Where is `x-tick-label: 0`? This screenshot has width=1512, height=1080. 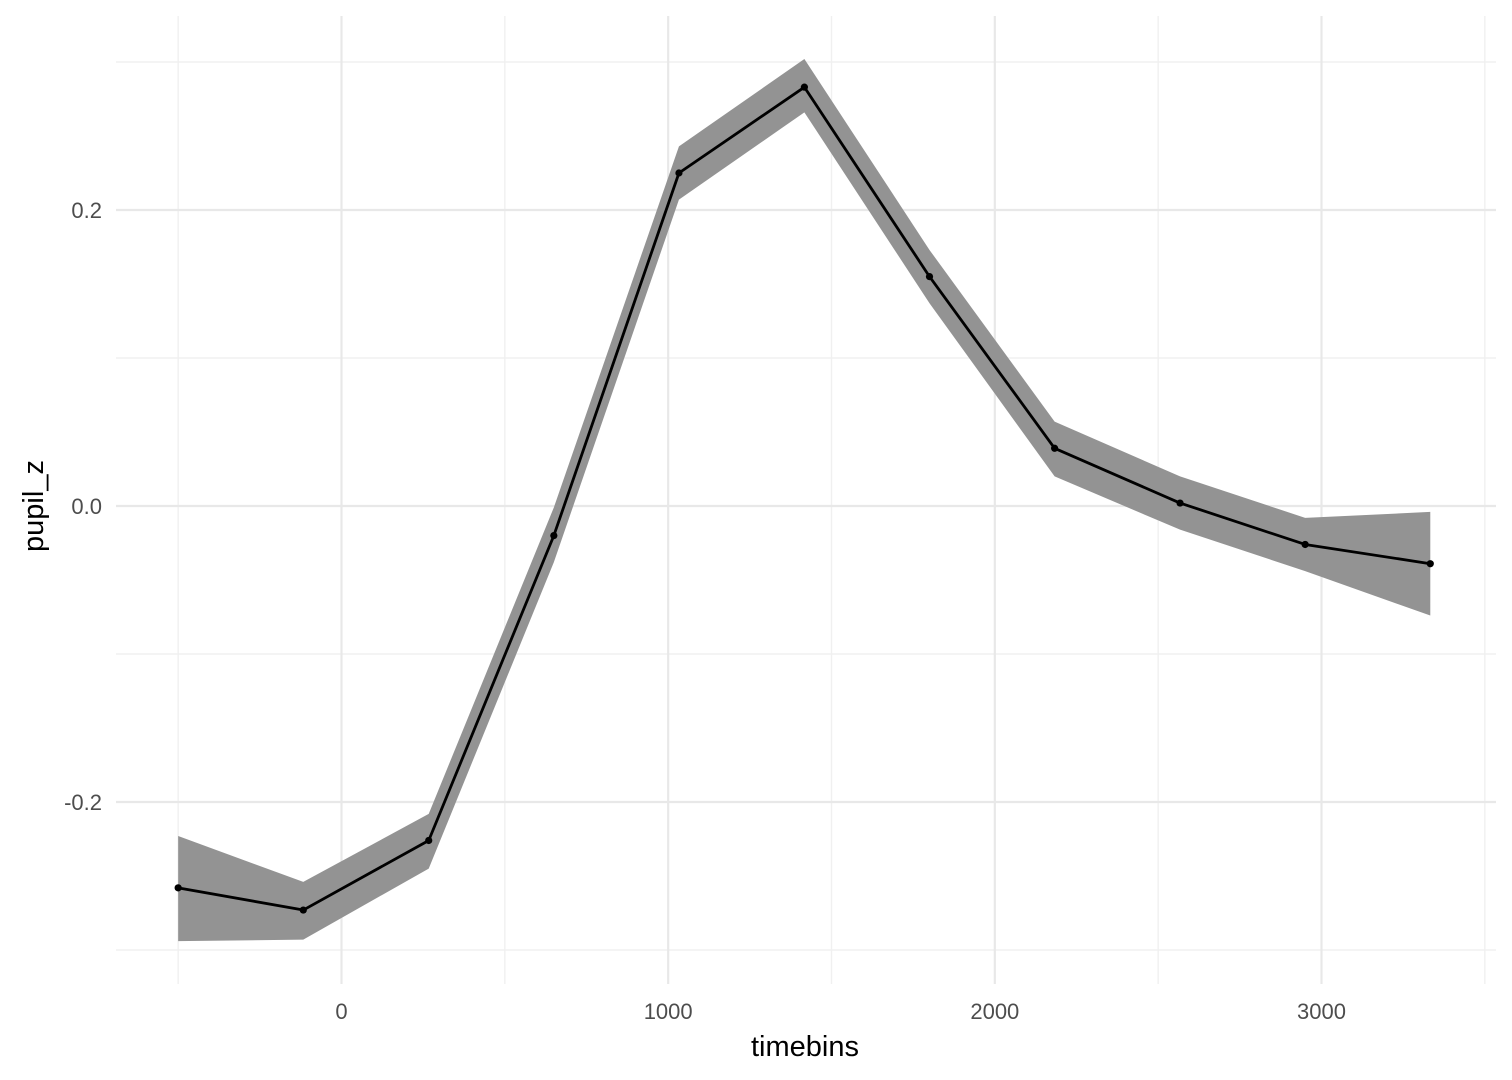
x-tick-label: 0 is located at coordinates (341, 1011).